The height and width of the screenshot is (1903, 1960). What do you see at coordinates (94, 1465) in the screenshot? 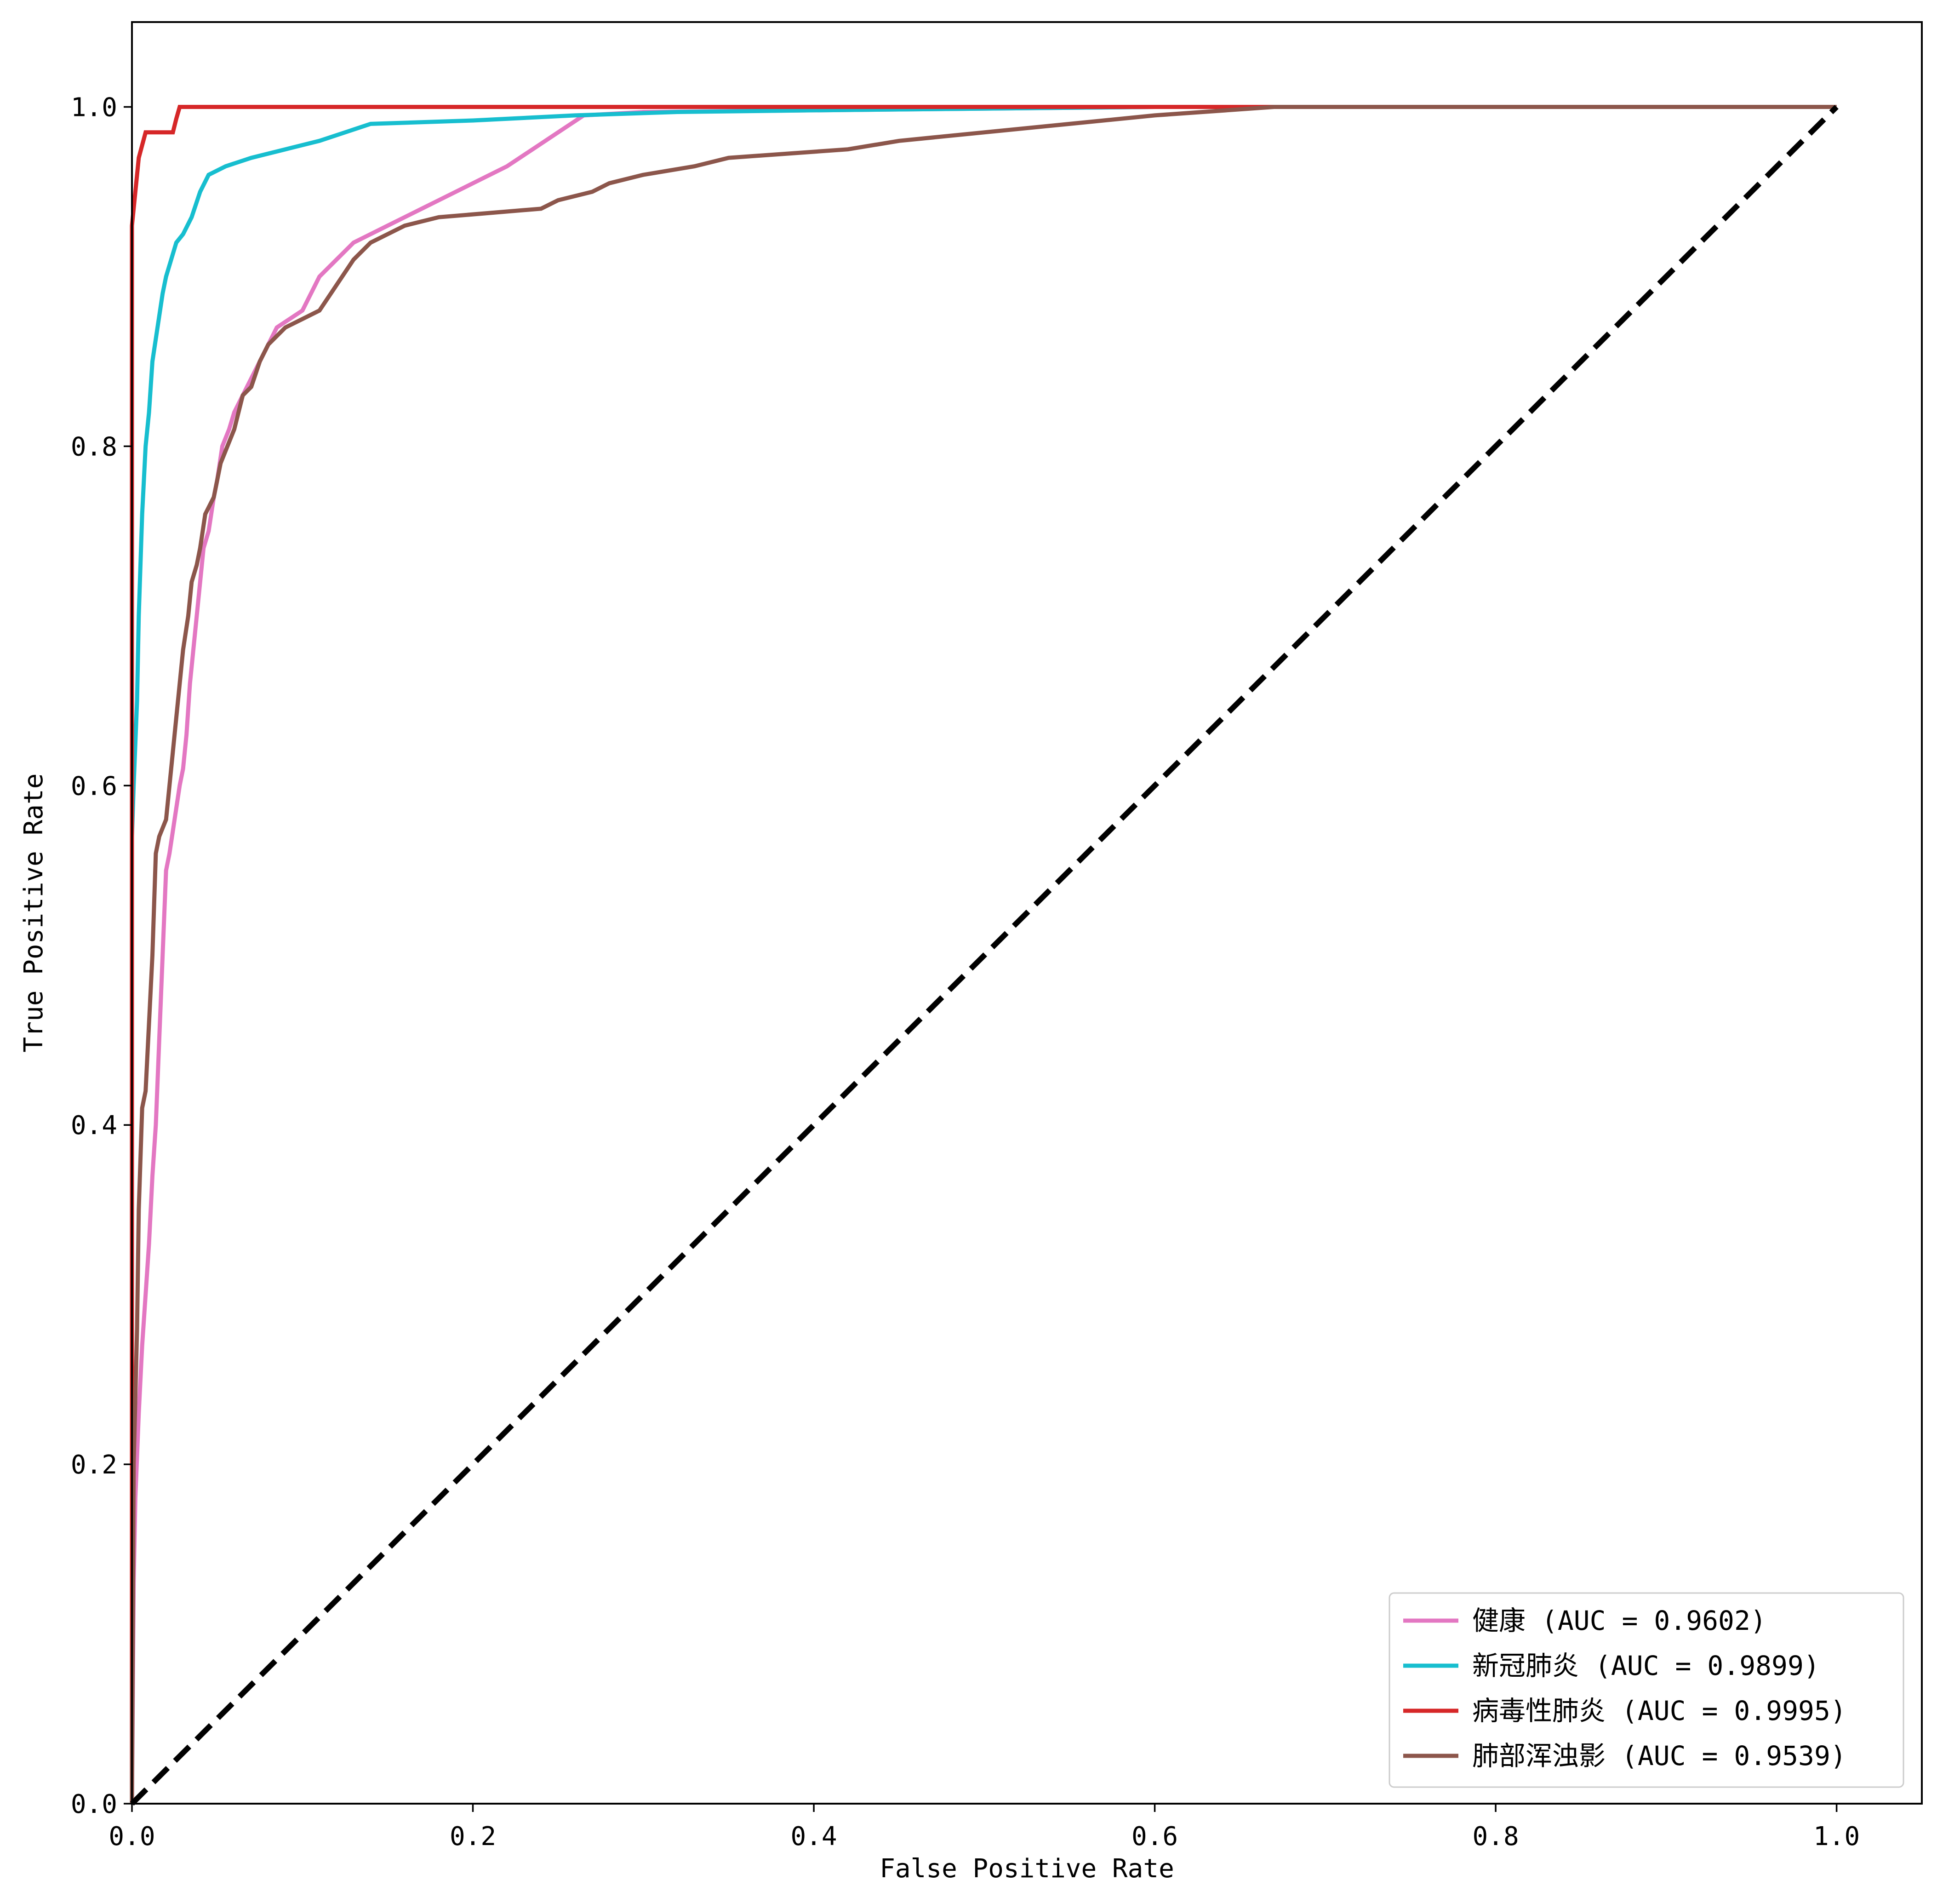
I see `y-tick-label: 0.2` at bounding box center [94, 1465].